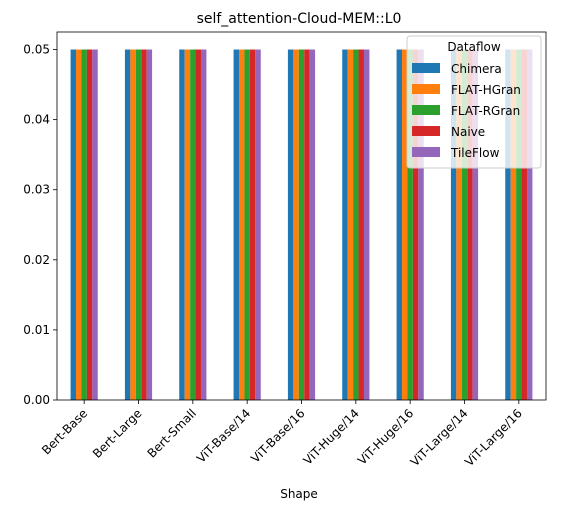 The width and height of the screenshot is (565, 511). I want to click on y-axis: 0.00 0.01 0.02 0.03 0.04 0.05, so click(40, 225).